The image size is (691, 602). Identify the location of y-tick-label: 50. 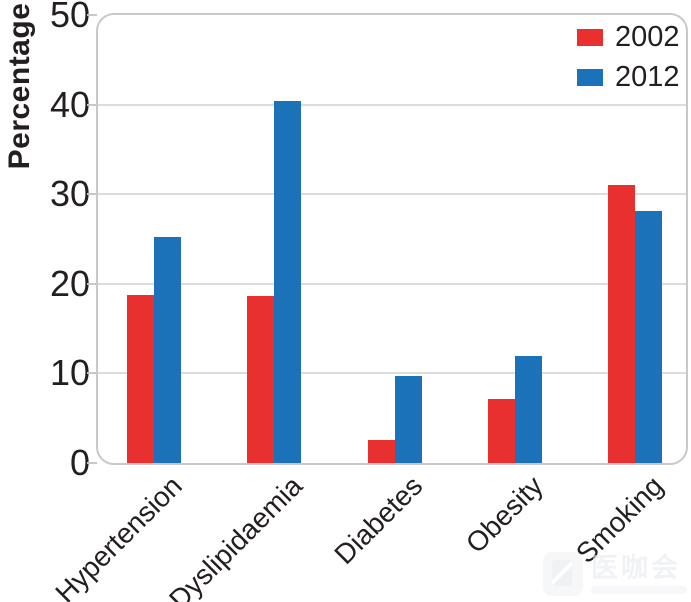
(69, 17).